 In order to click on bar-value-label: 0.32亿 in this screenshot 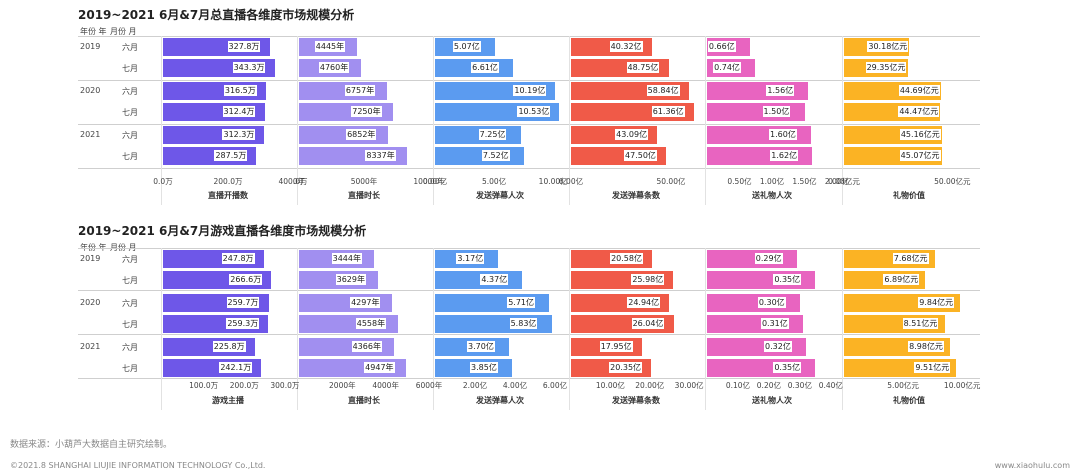, I will do `click(778, 346)`.